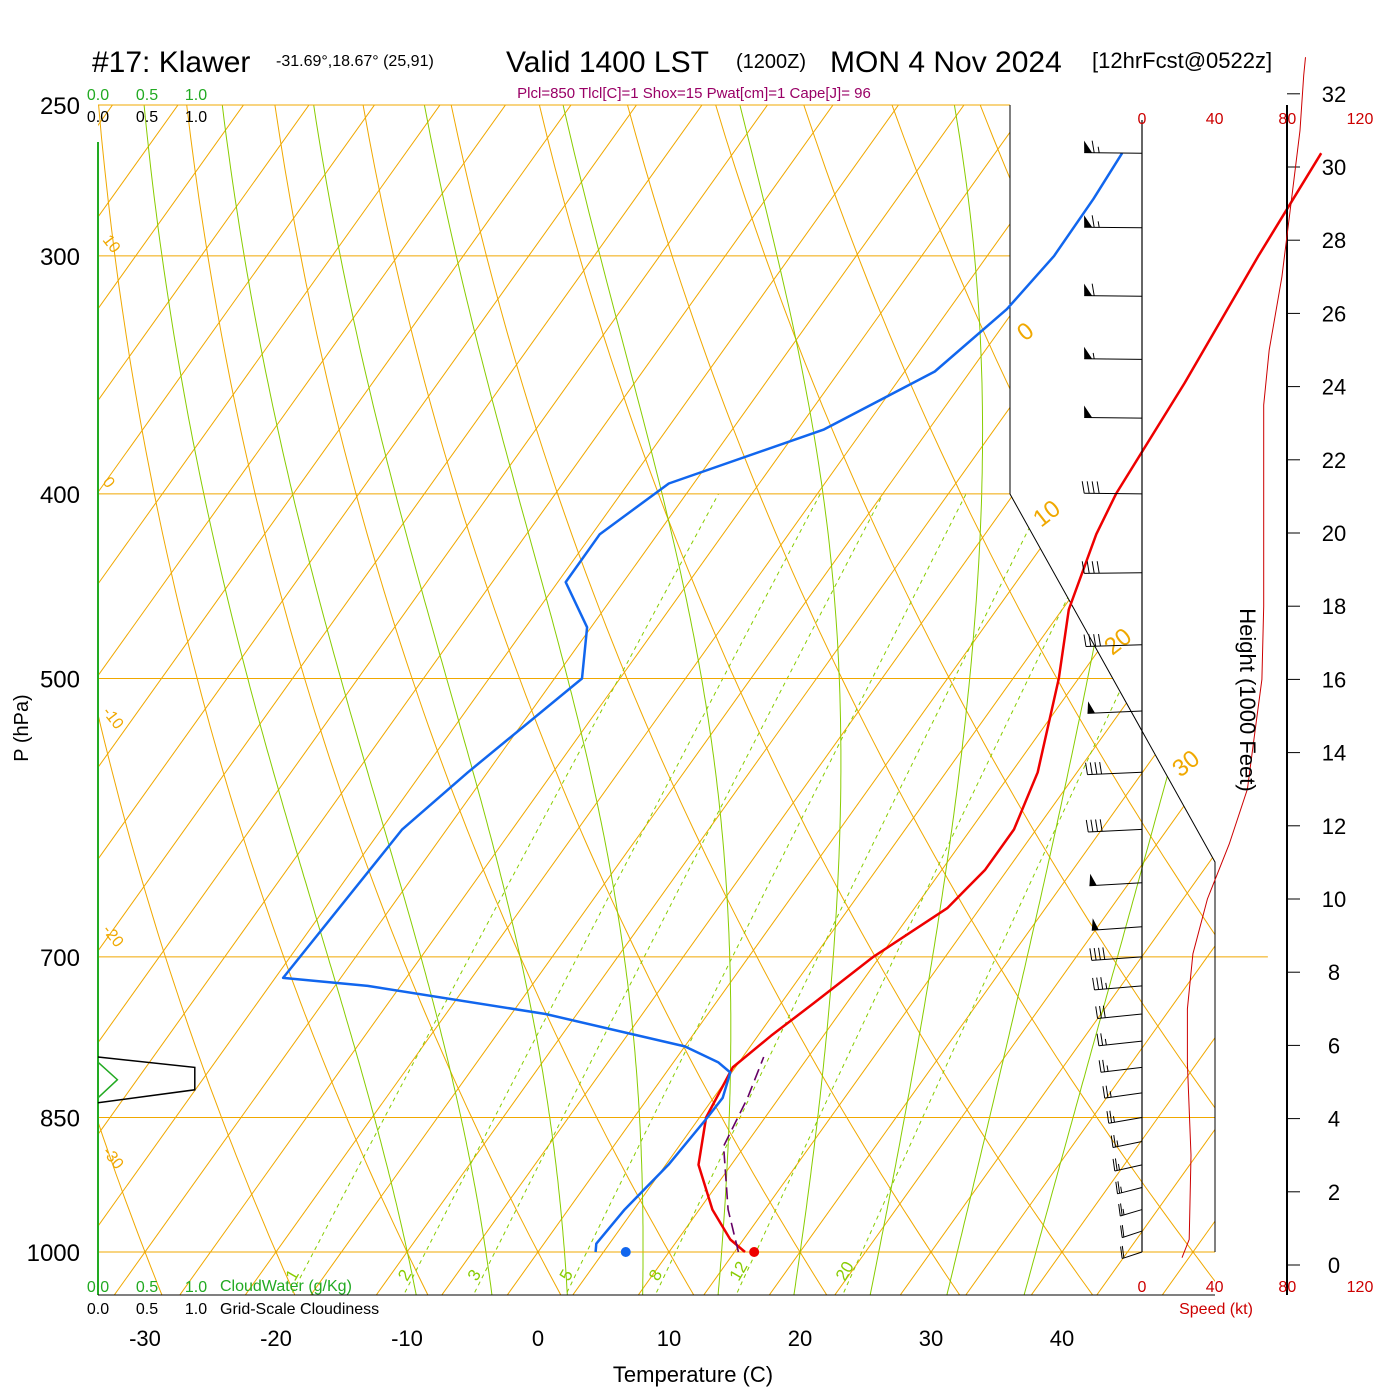  I want to click on temperature-tick-label: 10, so click(669, 1338).